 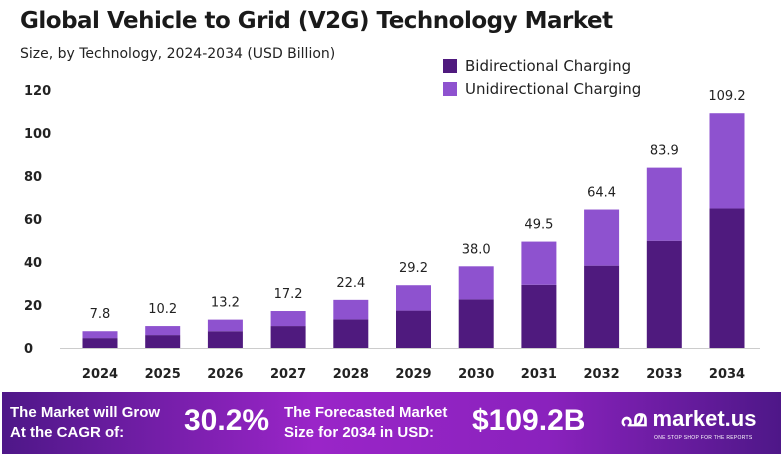 What do you see at coordinates (529, 420) in the screenshot?
I see `forecast-value: $109.2B` at bounding box center [529, 420].